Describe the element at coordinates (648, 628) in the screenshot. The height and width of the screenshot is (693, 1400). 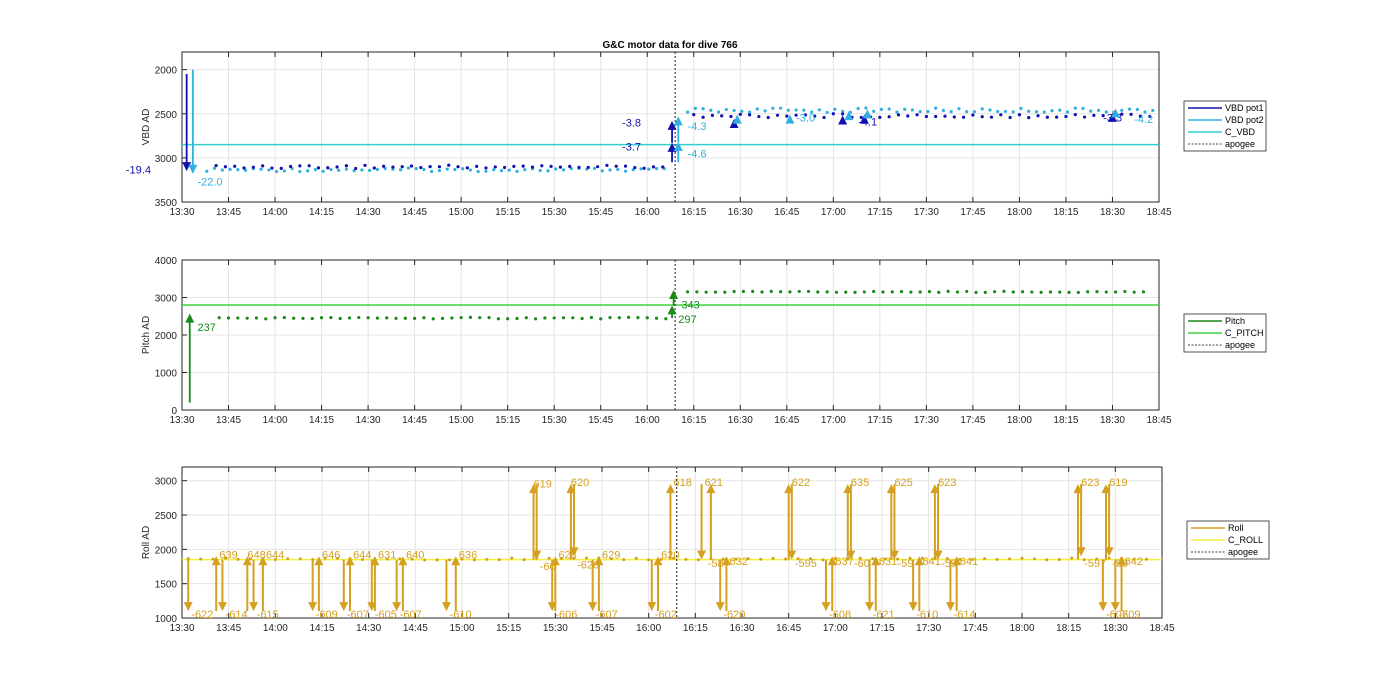
I see `roll-xtick-label: 16:00` at that location.